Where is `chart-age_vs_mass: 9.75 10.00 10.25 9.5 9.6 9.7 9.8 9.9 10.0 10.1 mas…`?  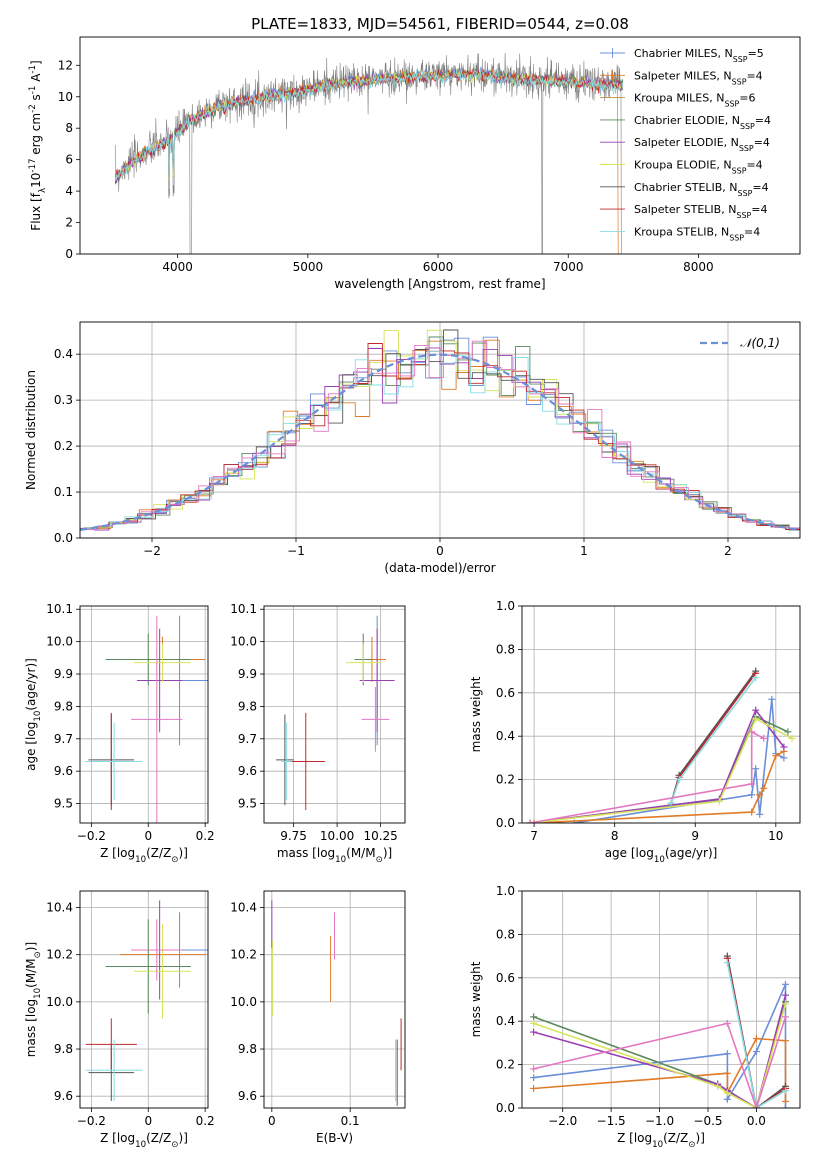
chart-age_vs_mass: 9.75 10.00 10.25 9.5 9.6 9.7 9.8 9.9 10.0 10.1 mas… is located at coordinates (318, 733).